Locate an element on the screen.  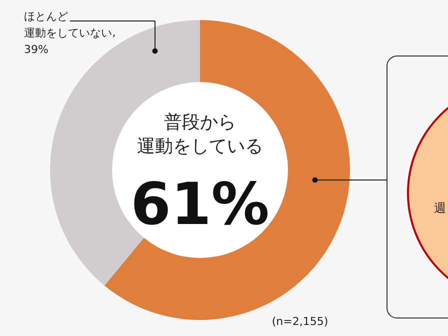
text: (n=2,155) is located at coordinates (300, 321).